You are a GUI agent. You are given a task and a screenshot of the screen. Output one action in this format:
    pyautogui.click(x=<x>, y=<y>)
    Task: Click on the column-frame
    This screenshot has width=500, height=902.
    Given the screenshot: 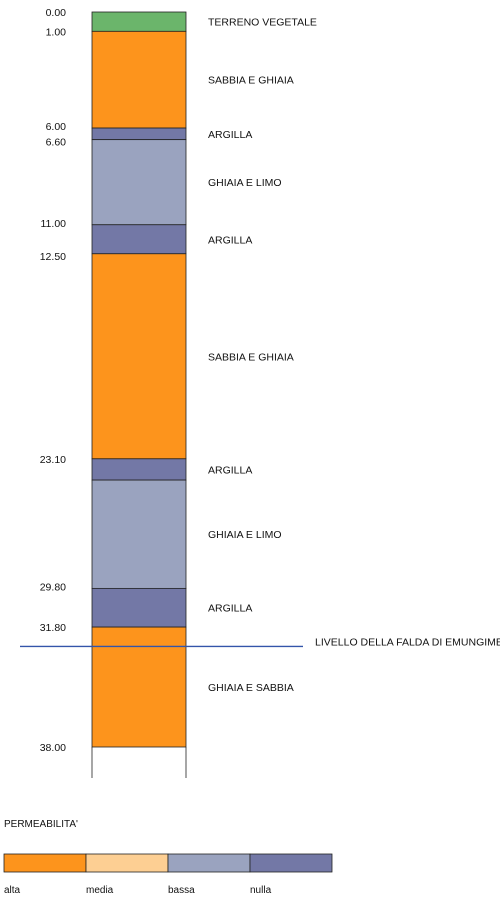 What is the action you would take?
    pyautogui.click(x=139, y=762)
    